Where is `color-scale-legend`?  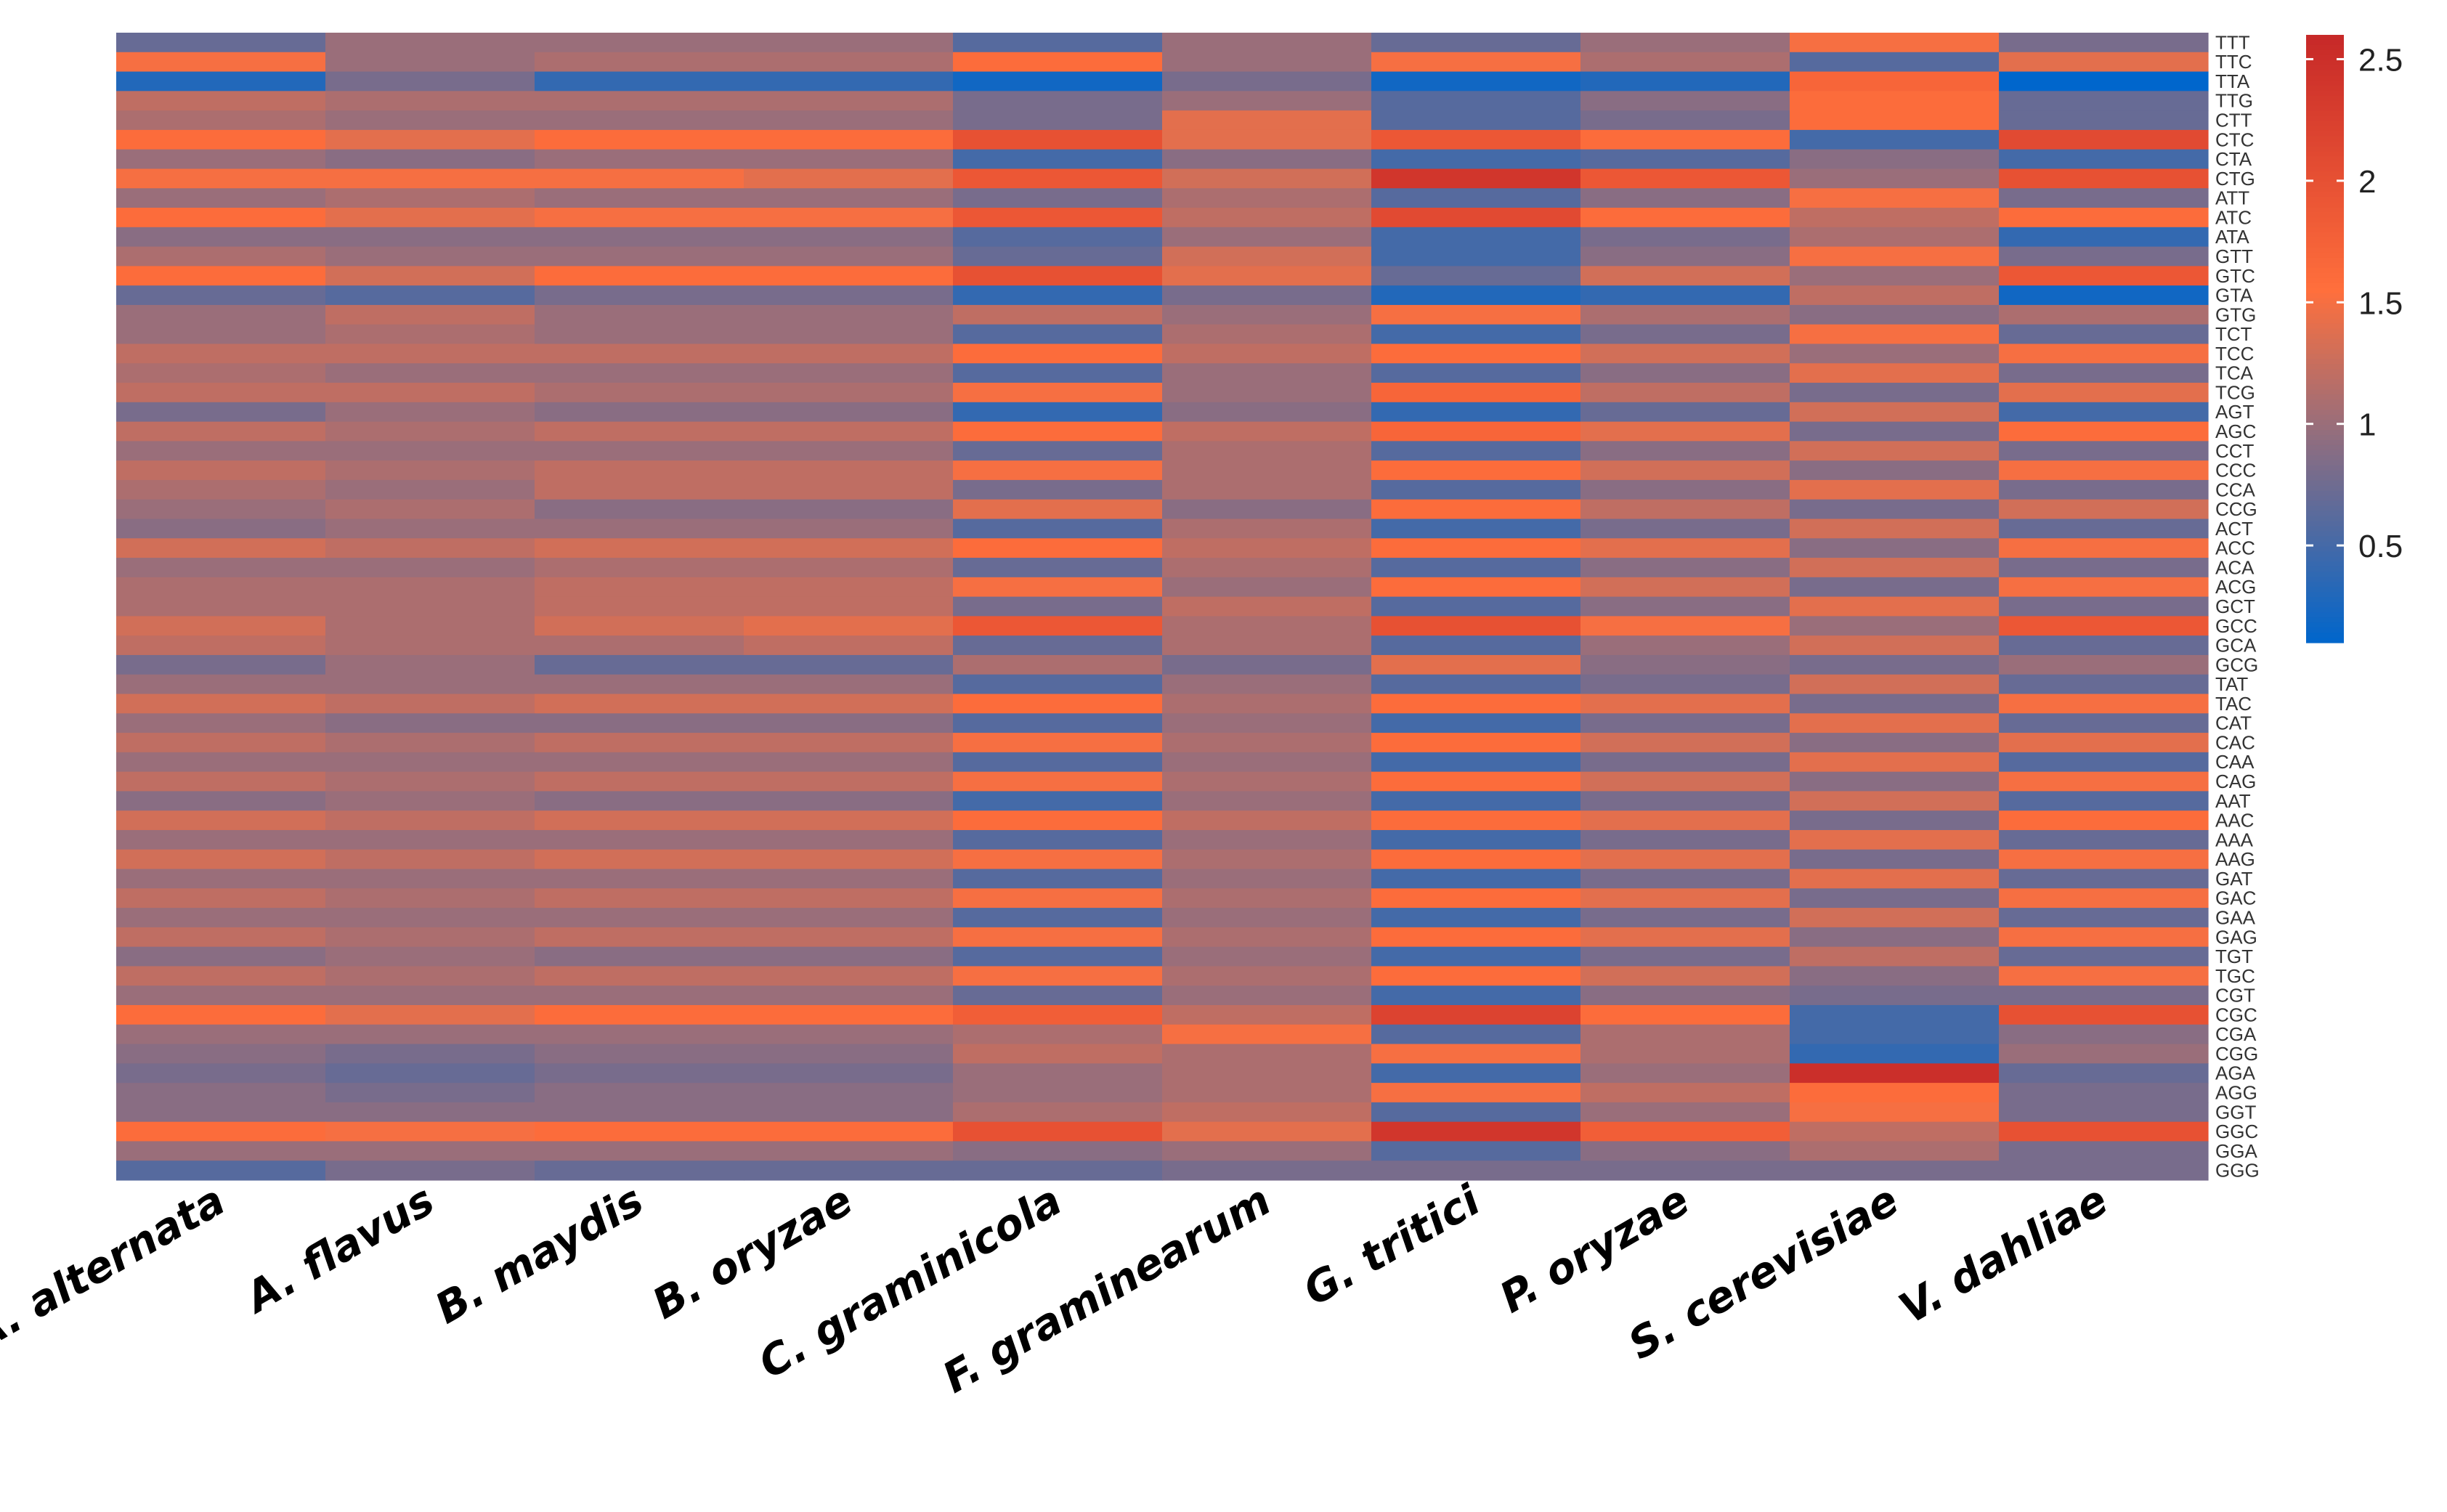
color-scale-legend is located at coordinates (2325, 339).